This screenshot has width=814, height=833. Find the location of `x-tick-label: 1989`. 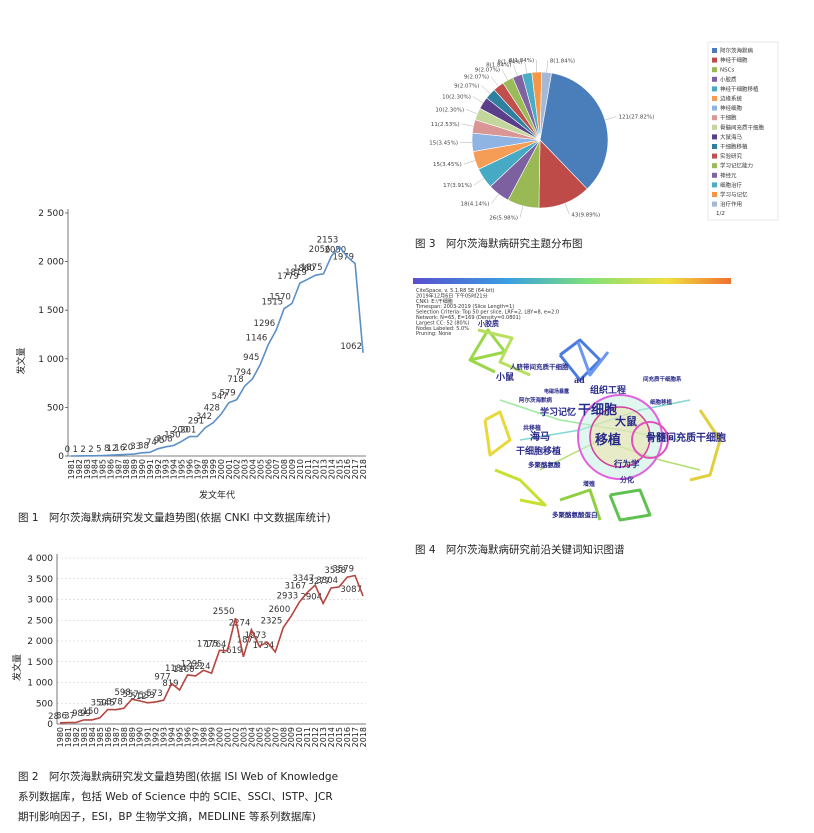

x-tick-label: 1989 is located at coordinates (132, 737).